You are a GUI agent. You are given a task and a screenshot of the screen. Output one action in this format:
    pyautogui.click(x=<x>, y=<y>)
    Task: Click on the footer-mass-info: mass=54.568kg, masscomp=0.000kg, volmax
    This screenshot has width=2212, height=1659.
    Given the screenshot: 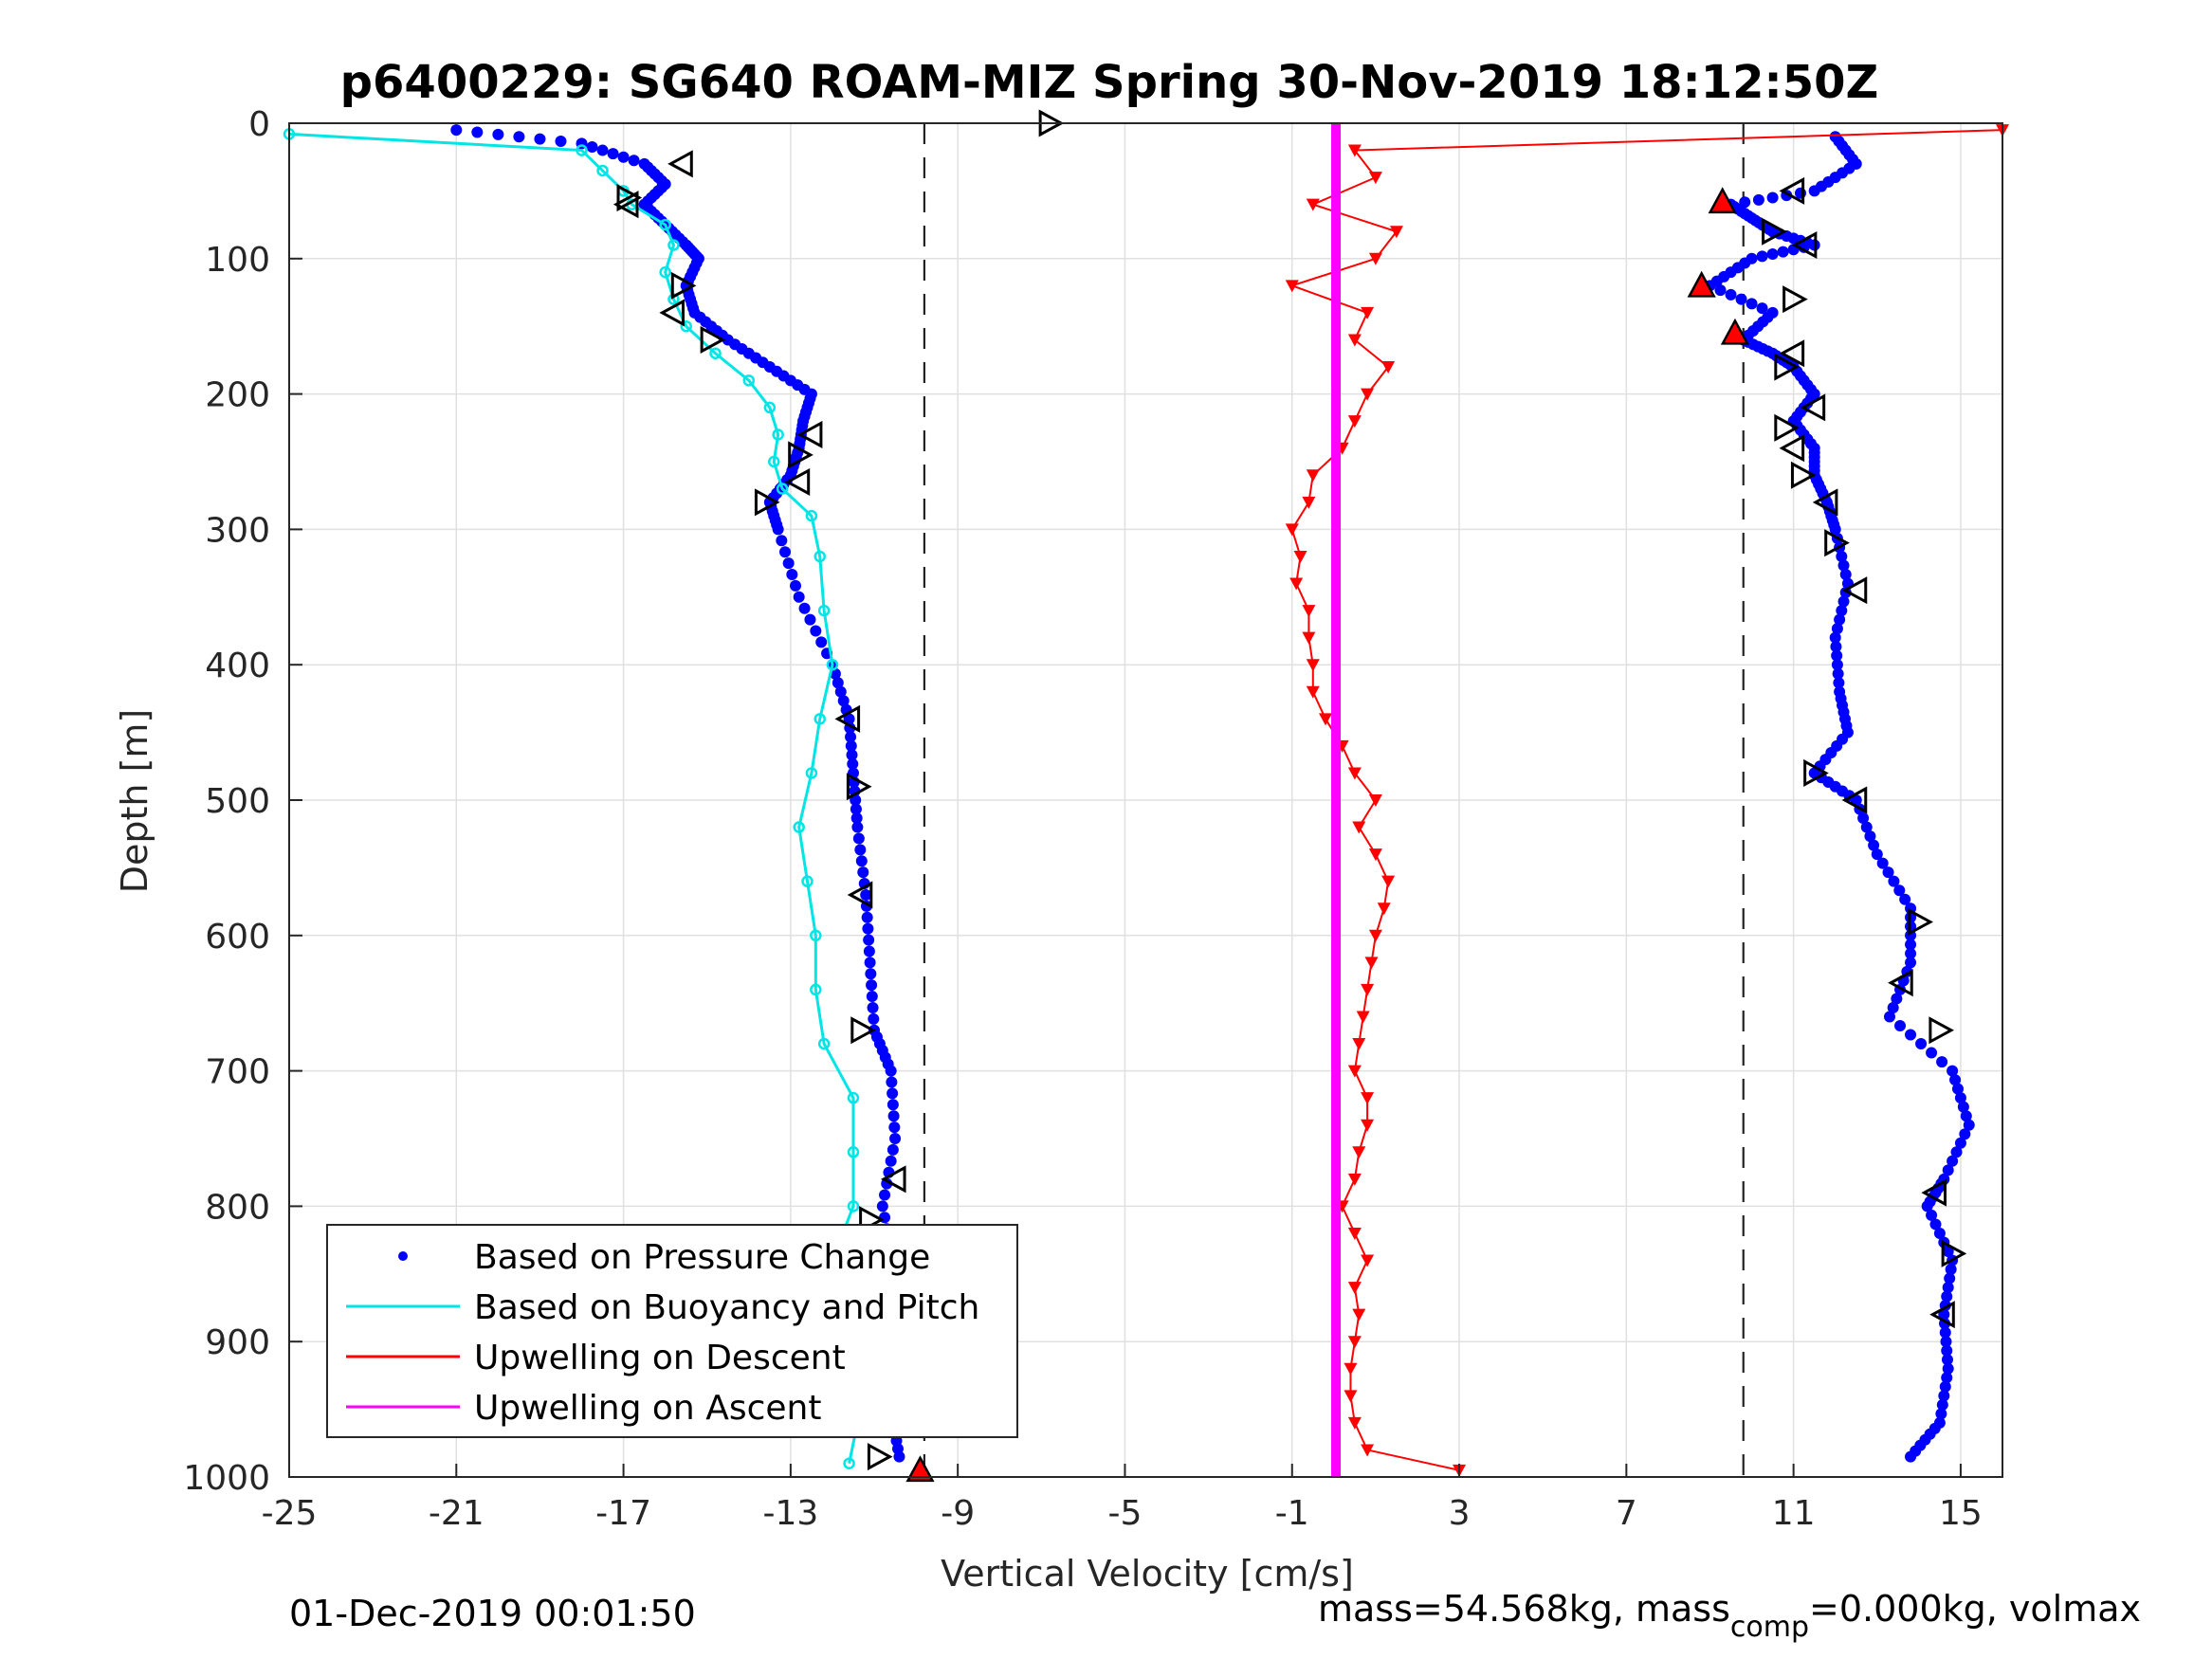 What is the action you would take?
    pyautogui.click(x=1729, y=1616)
    